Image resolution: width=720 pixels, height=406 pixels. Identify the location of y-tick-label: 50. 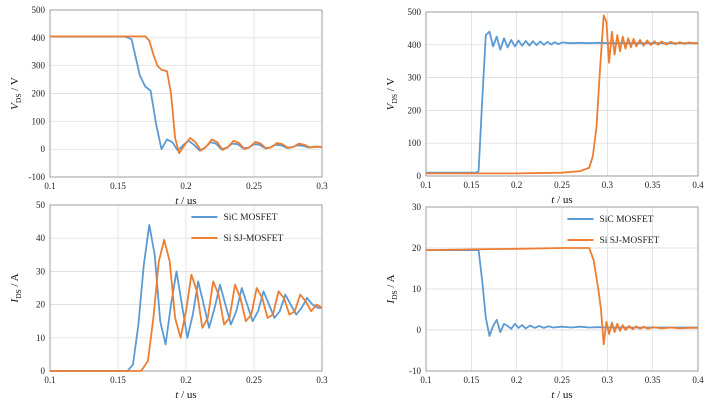
(41, 205).